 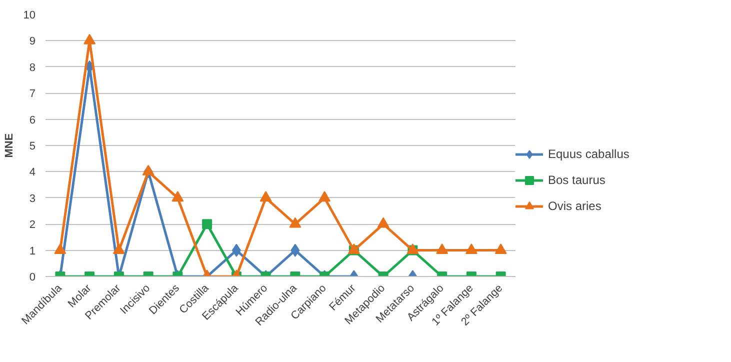 I want to click on y-tick-label: 2, so click(x=32, y=225).